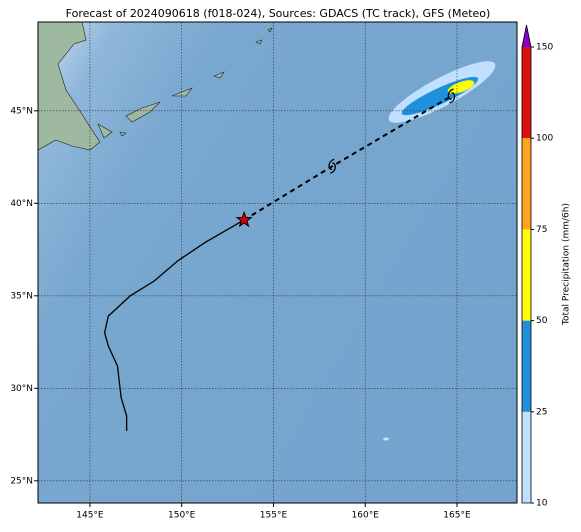 This screenshot has height=532, width=581. What do you see at coordinates (542, 504) in the screenshot?
I see `colorbar-tick-label: 10` at bounding box center [542, 504].